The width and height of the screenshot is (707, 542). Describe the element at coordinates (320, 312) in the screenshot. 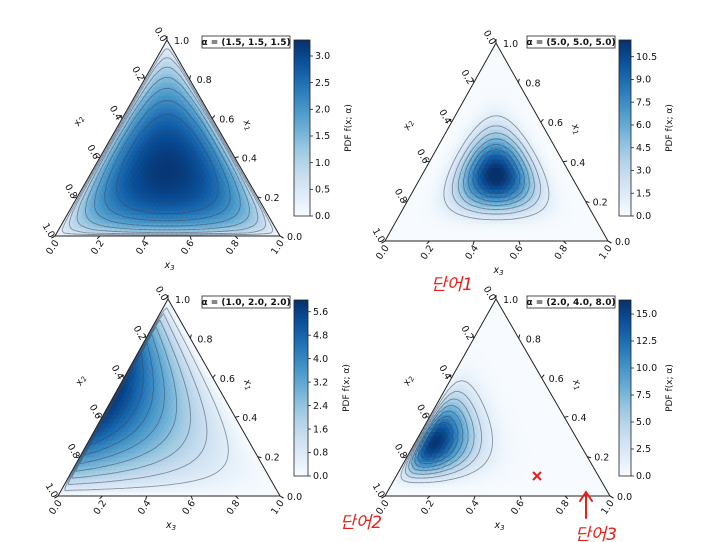

I see `colorbar-tick-label: 5.6` at that location.